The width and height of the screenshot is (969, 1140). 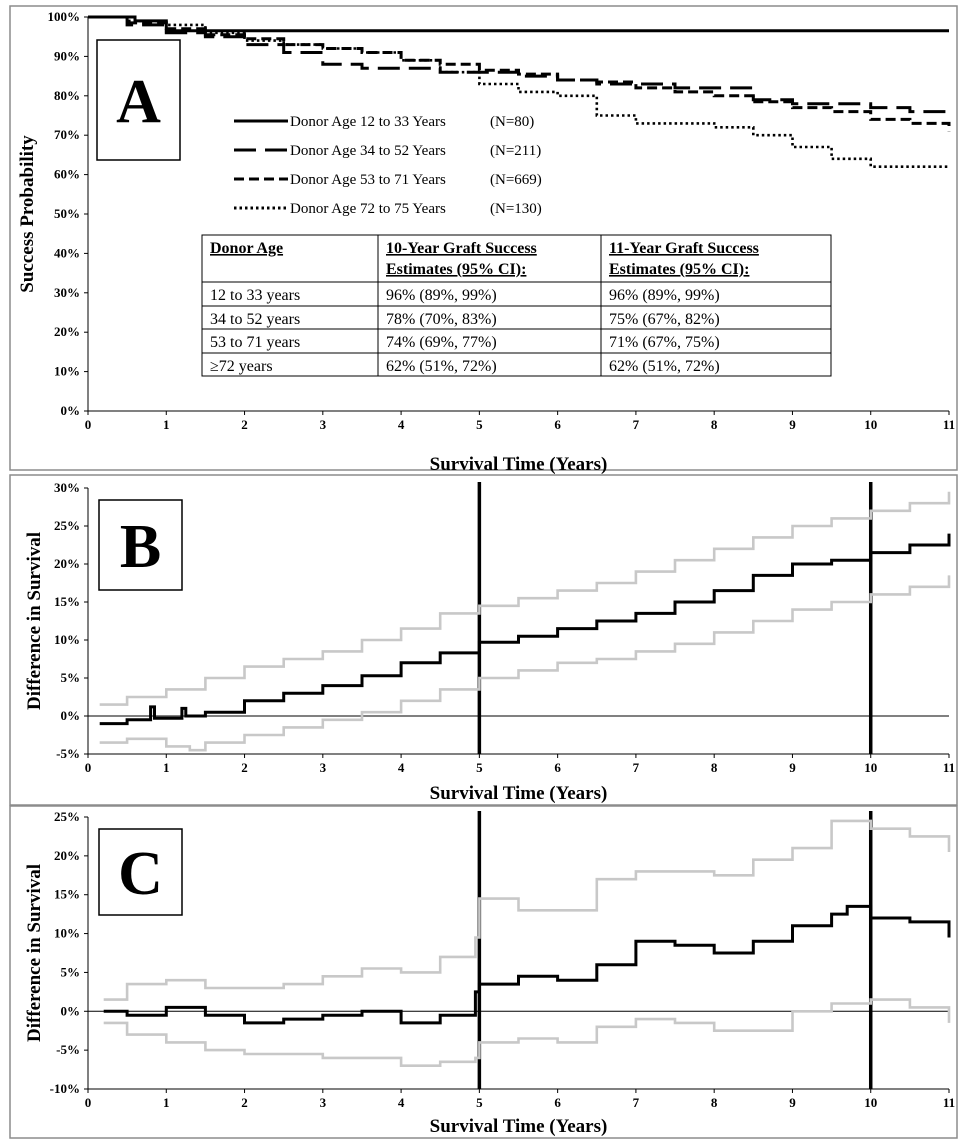 I want to click on y-tick-label: 0%, so click(x=71, y=1010).